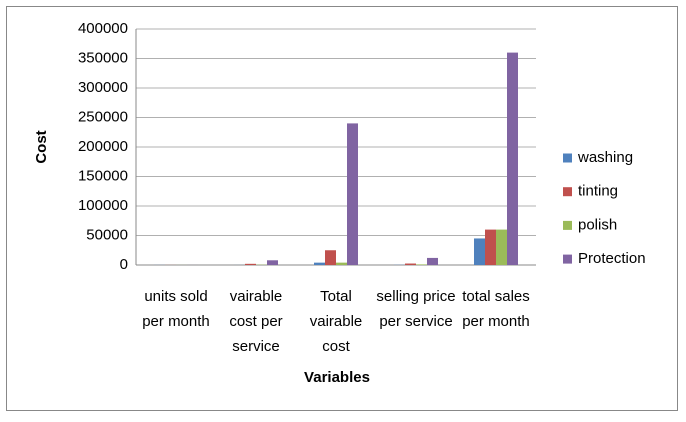 Image resolution: width=686 pixels, height=422 pixels. I want to click on y-tick-label: 0, so click(124, 264).